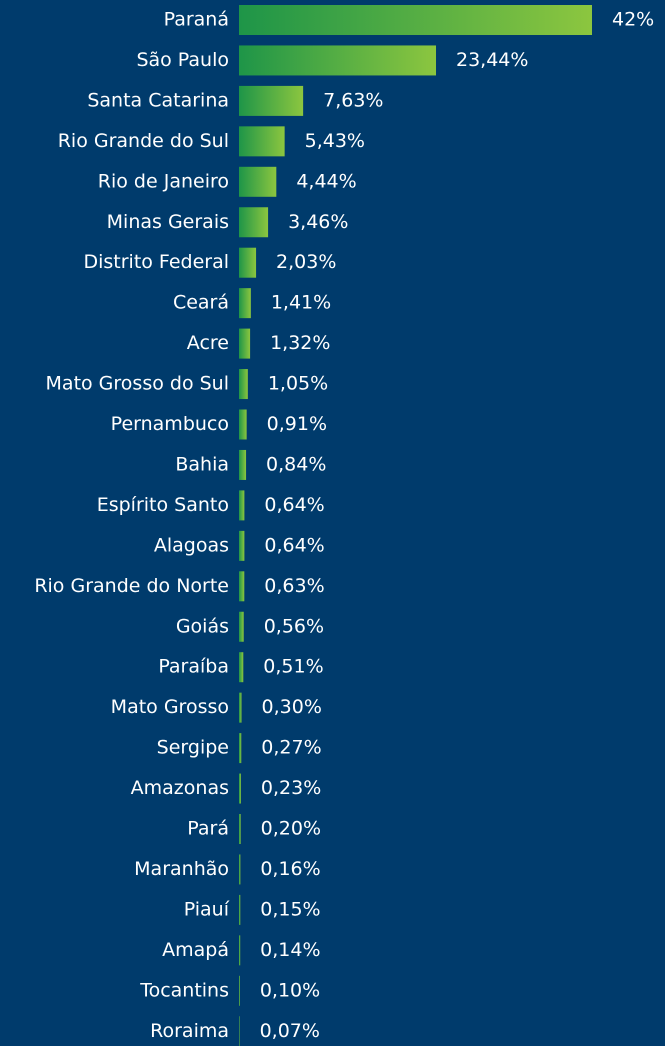  I want to click on category-label: Paraíba, so click(193, 667).